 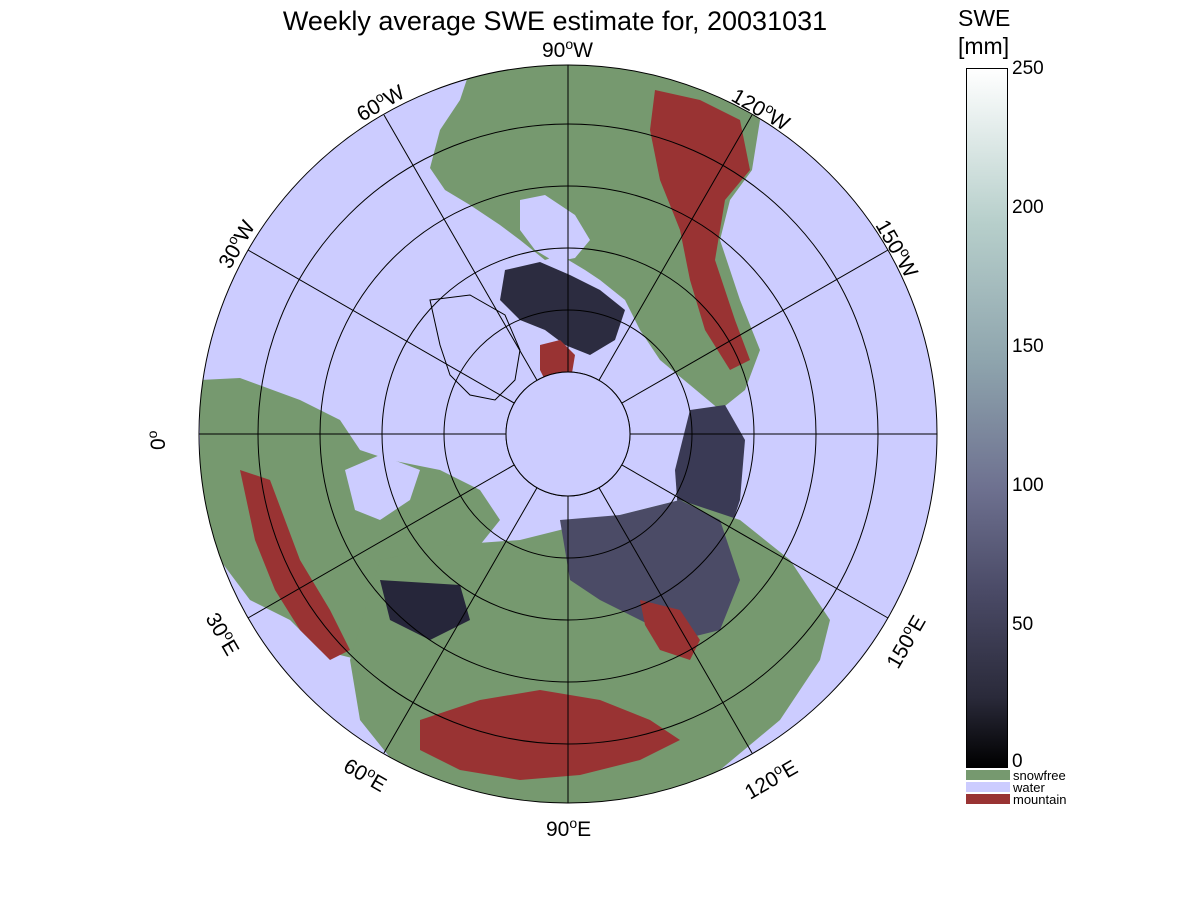 What do you see at coordinates (567, 49) in the screenshot?
I see `lon-label-90w: 90oW` at bounding box center [567, 49].